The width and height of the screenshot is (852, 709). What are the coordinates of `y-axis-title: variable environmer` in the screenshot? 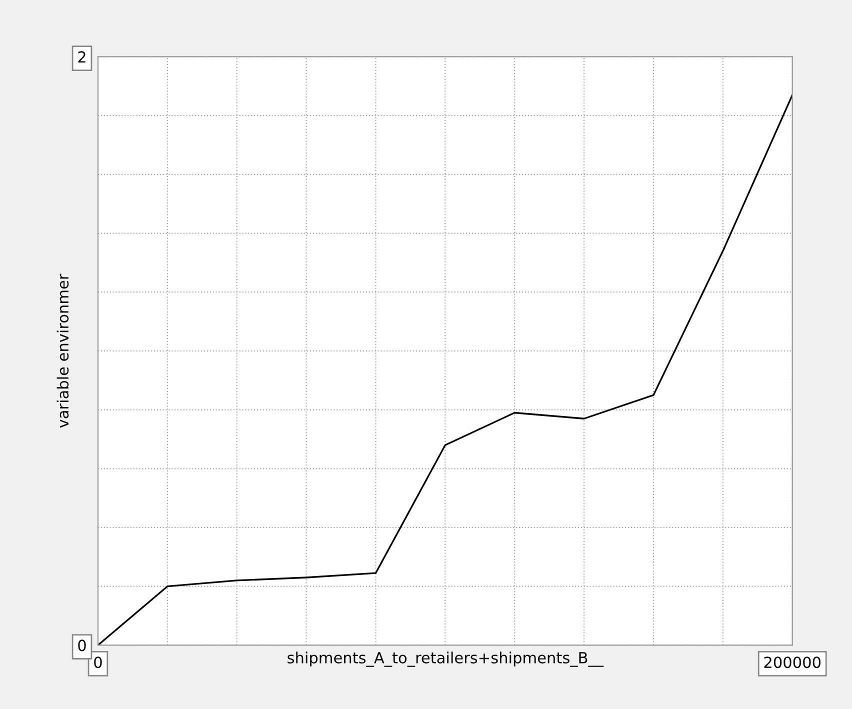 It's located at (62, 351).